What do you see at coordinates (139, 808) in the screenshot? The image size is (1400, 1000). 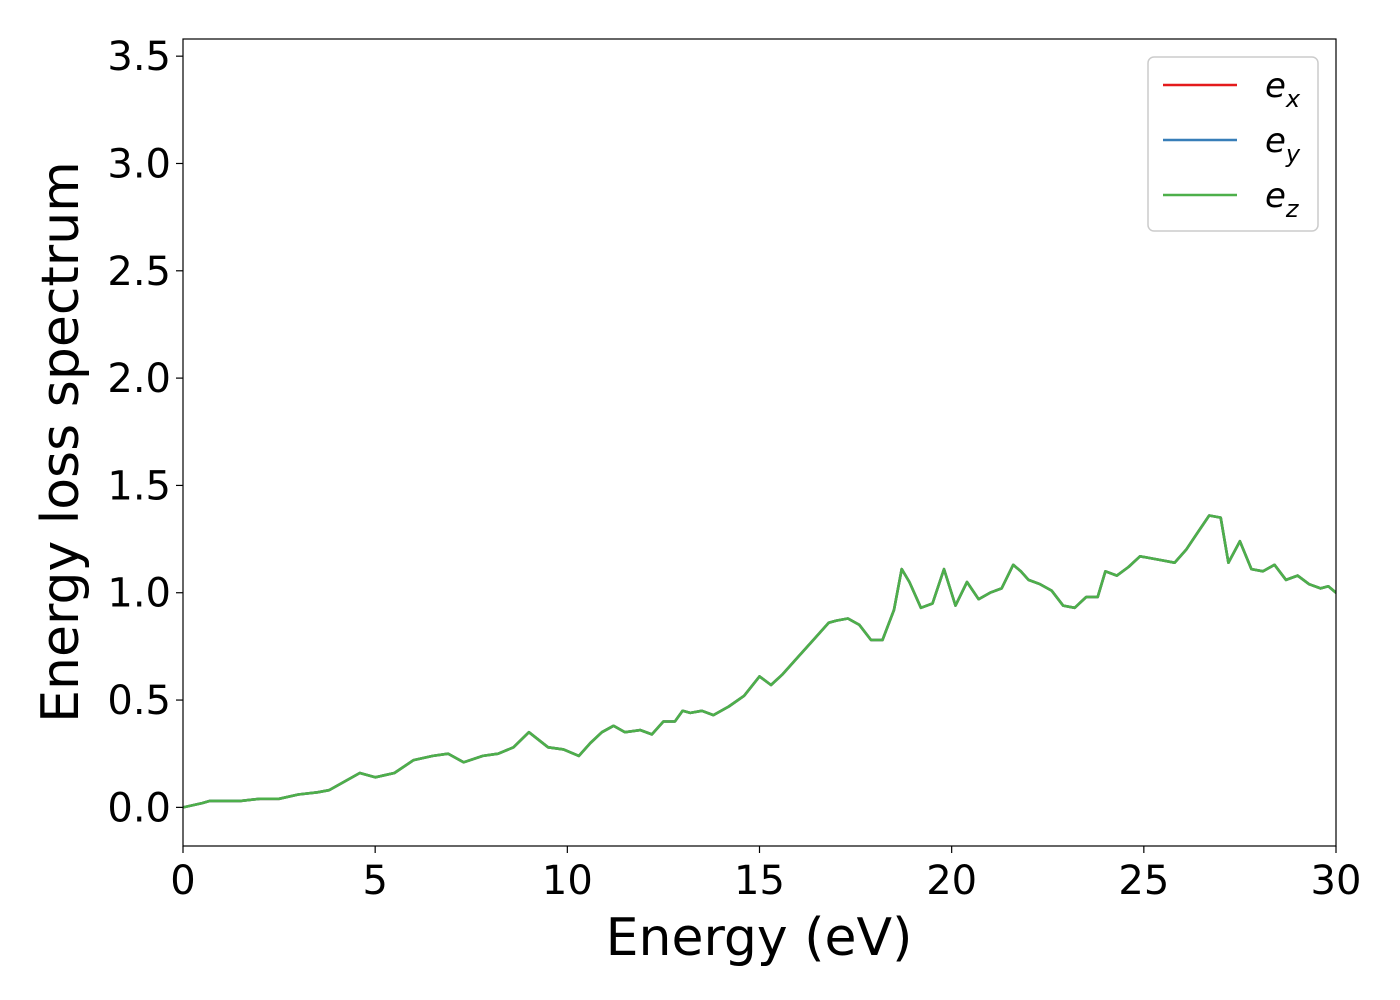 I see `y-tick-label: 0.0` at bounding box center [139, 808].